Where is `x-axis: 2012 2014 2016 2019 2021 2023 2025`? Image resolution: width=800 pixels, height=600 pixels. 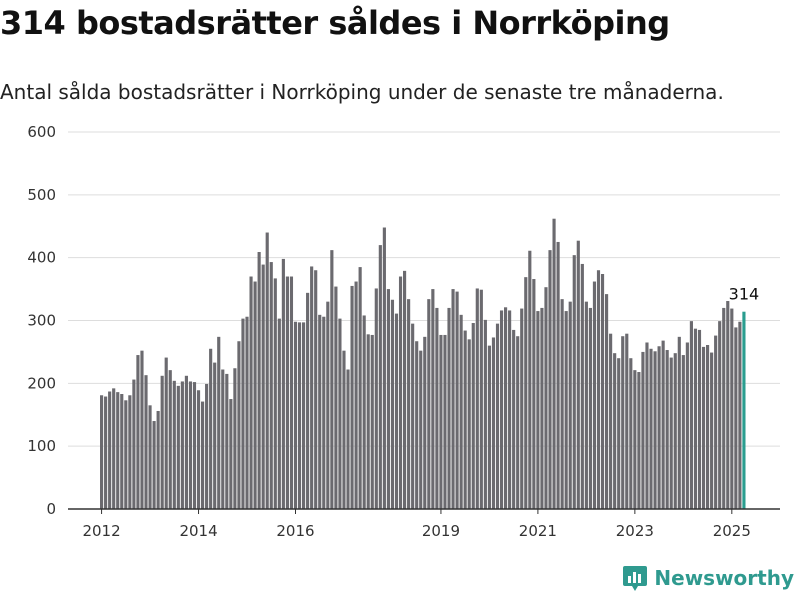 x-axis: 2012 2014 2016 2019 2021 2023 2025 is located at coordinates (424, 524).